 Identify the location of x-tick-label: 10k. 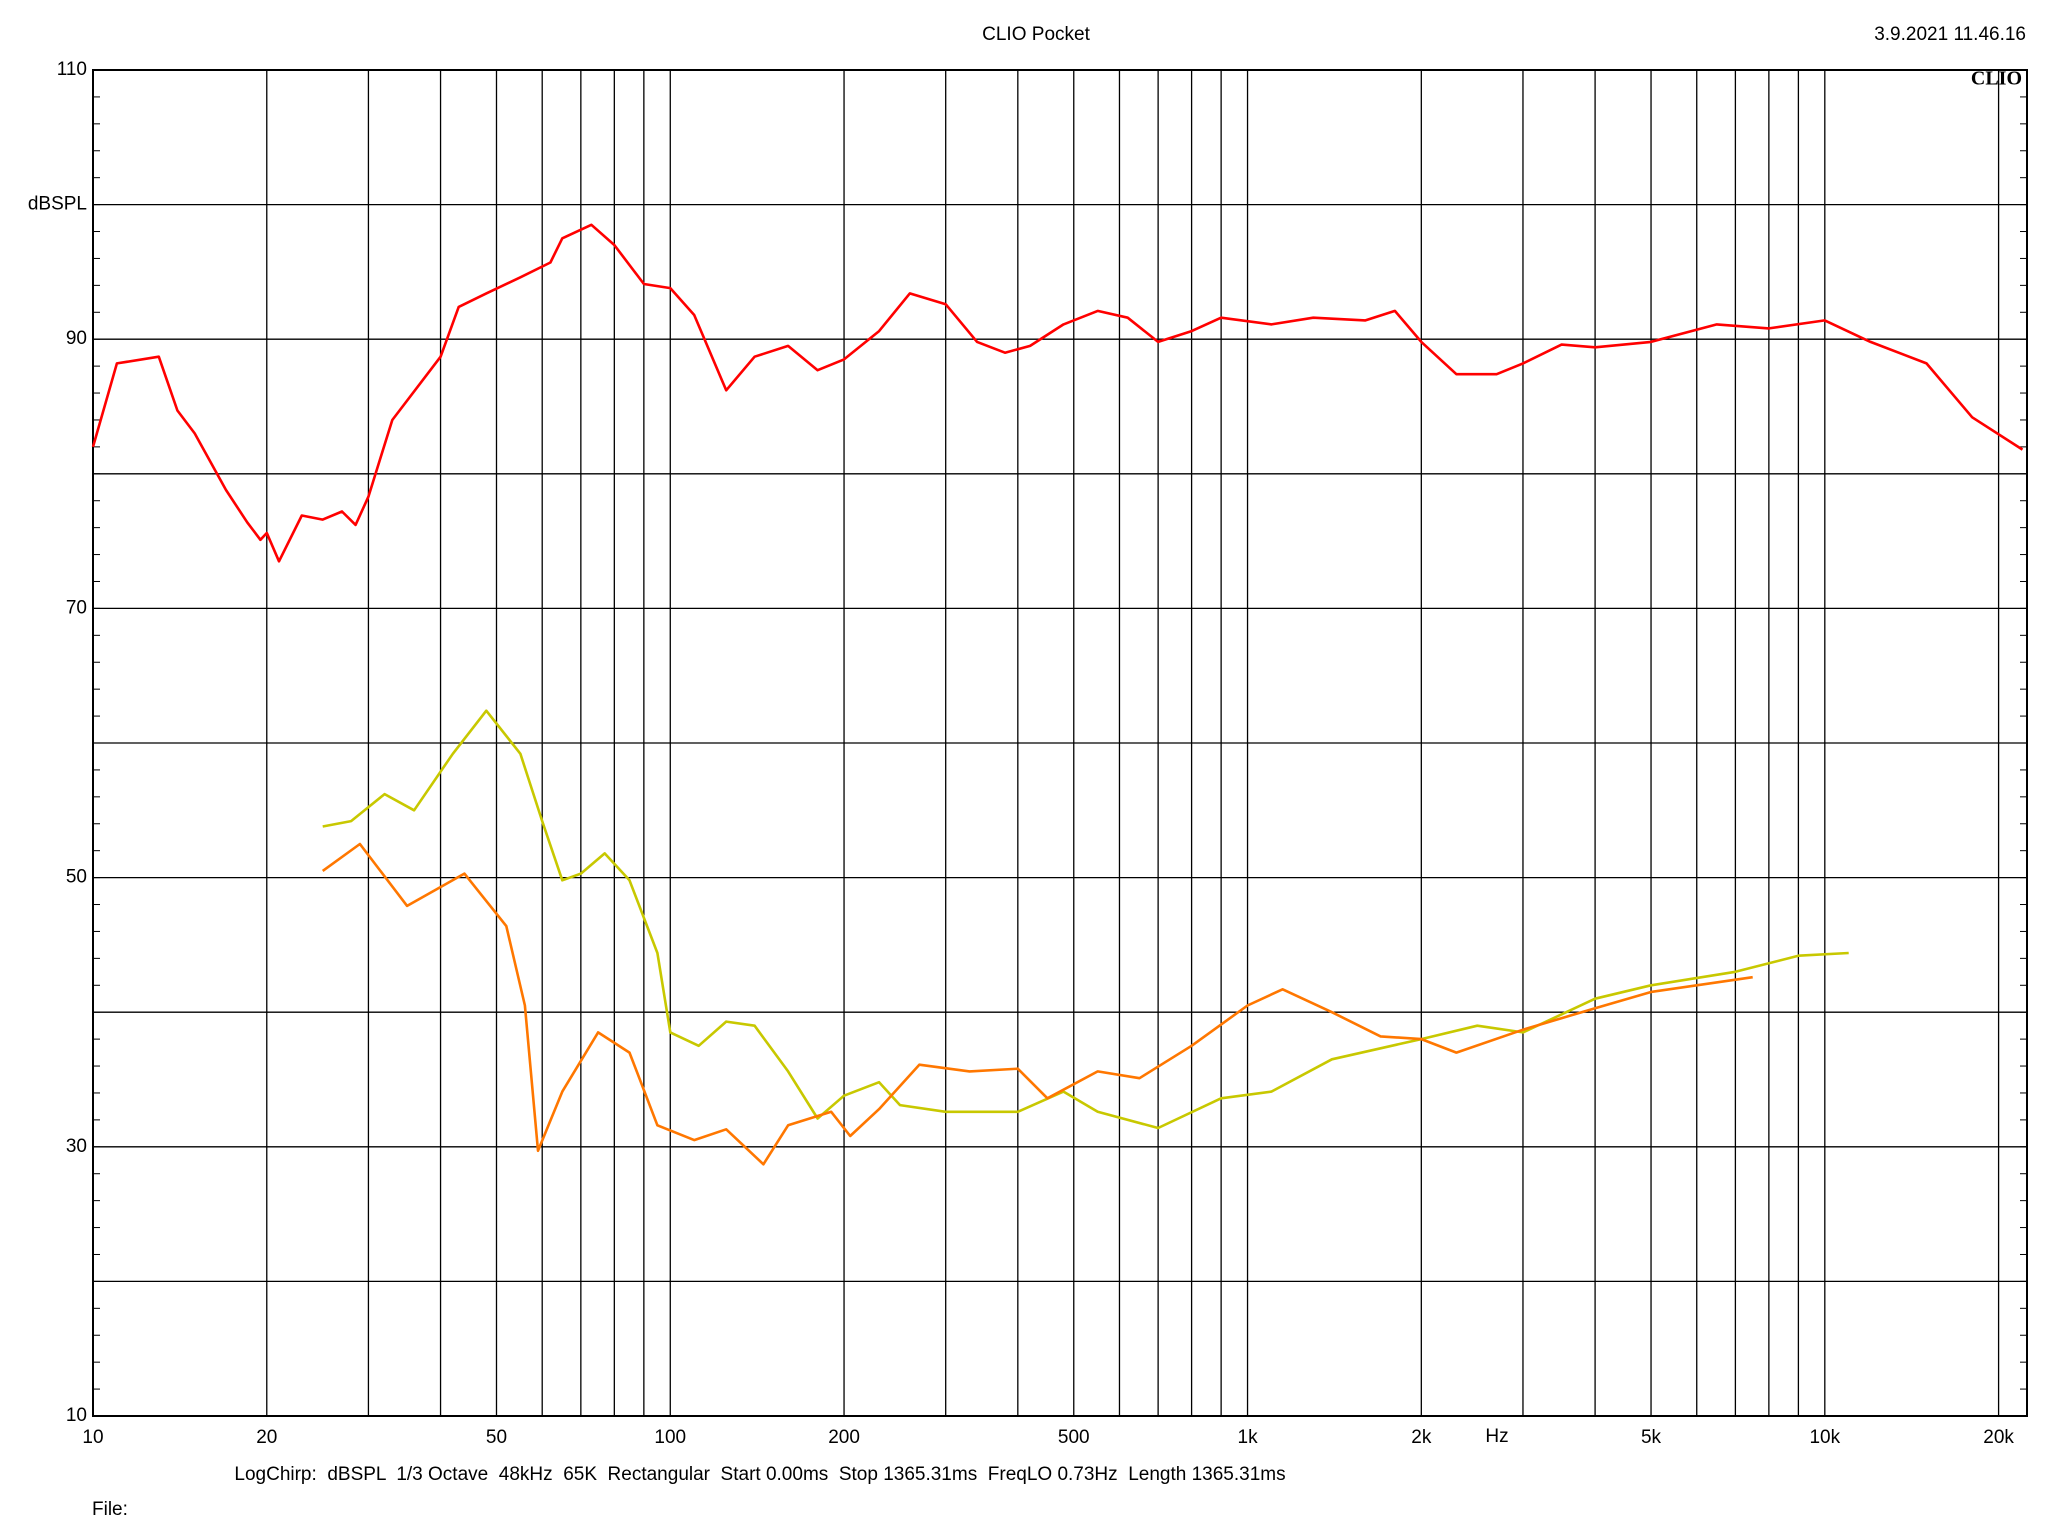
(1824, 1437).